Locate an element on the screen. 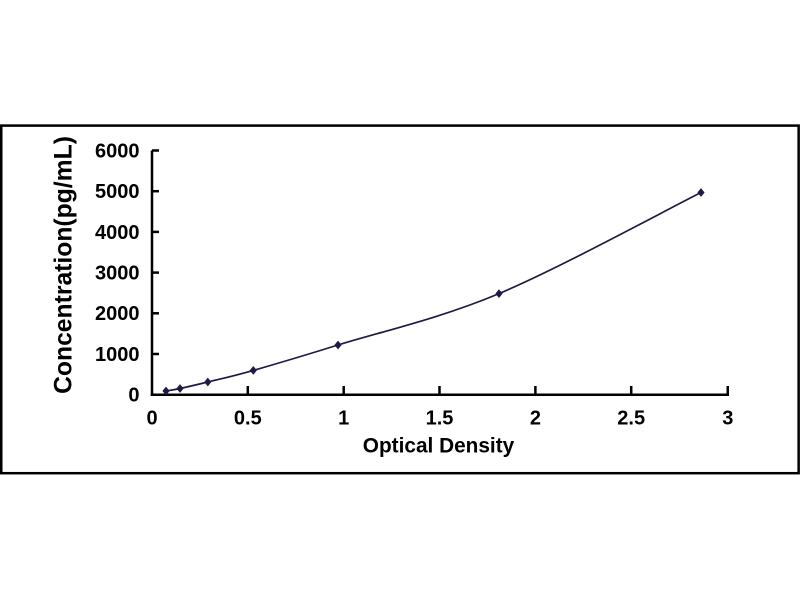 This screenshot has height=600, width=800. svg-text: 4000 is located at coordinates (117, 233).